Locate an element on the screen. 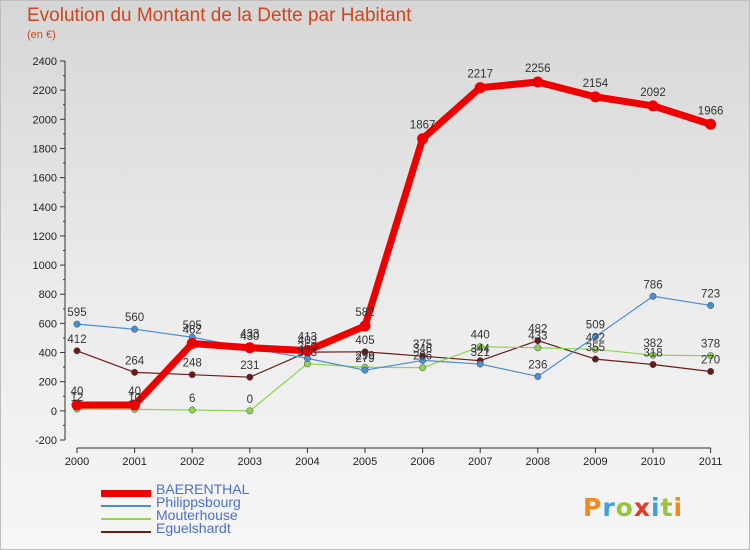 The image size is (750, 550). x-tick-label: 2004 is located at coordinates (307, 462).